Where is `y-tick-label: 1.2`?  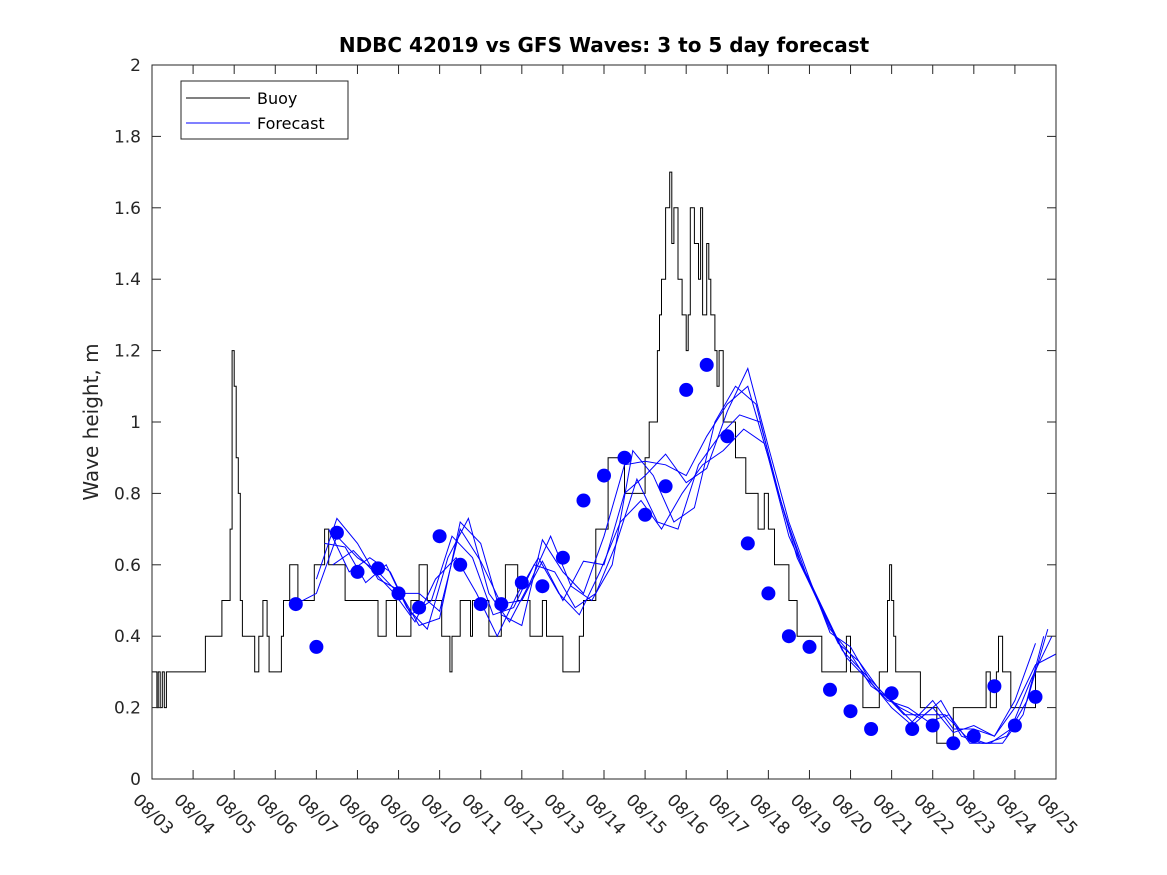
y-tick-label: 1.2 is located at coordinates (127, 352).